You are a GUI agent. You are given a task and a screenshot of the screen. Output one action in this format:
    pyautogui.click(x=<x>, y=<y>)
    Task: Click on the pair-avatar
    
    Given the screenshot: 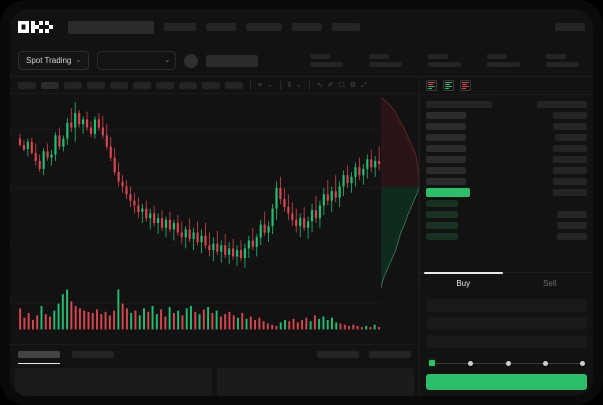 What is the action you would take?
    pyautogui.click(x=191, y=60)
    